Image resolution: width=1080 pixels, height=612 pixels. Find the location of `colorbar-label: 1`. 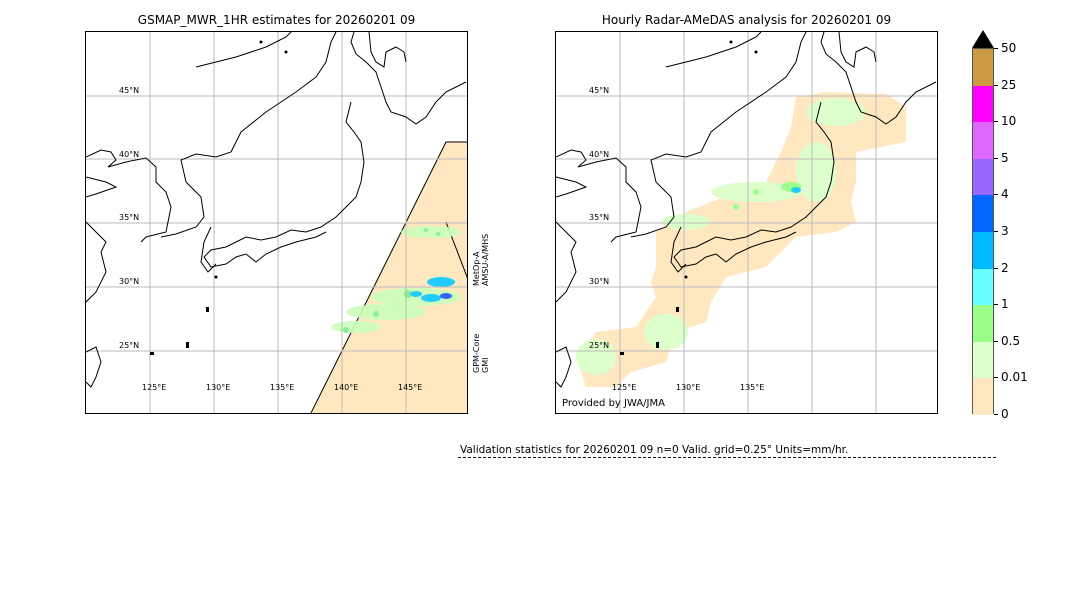

colorbar-label: 1 is located at coordinates (1005, 304).